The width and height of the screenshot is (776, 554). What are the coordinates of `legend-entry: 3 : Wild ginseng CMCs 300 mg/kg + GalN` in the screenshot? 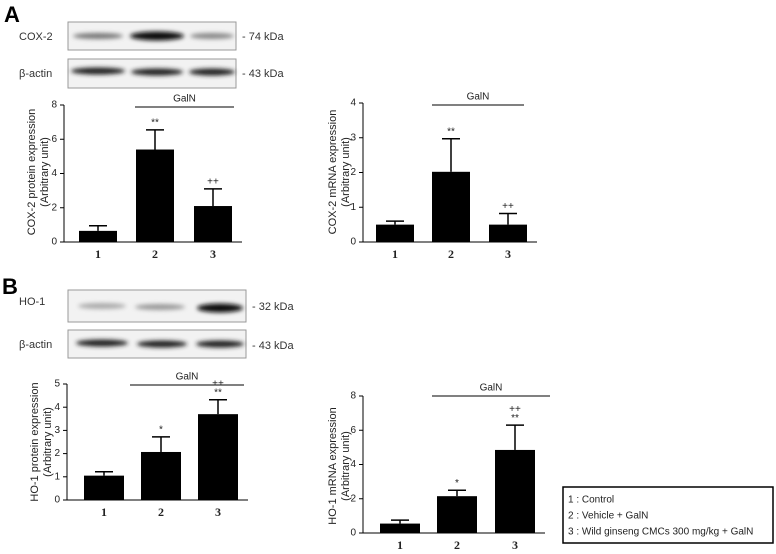 It's located at (660, 532).